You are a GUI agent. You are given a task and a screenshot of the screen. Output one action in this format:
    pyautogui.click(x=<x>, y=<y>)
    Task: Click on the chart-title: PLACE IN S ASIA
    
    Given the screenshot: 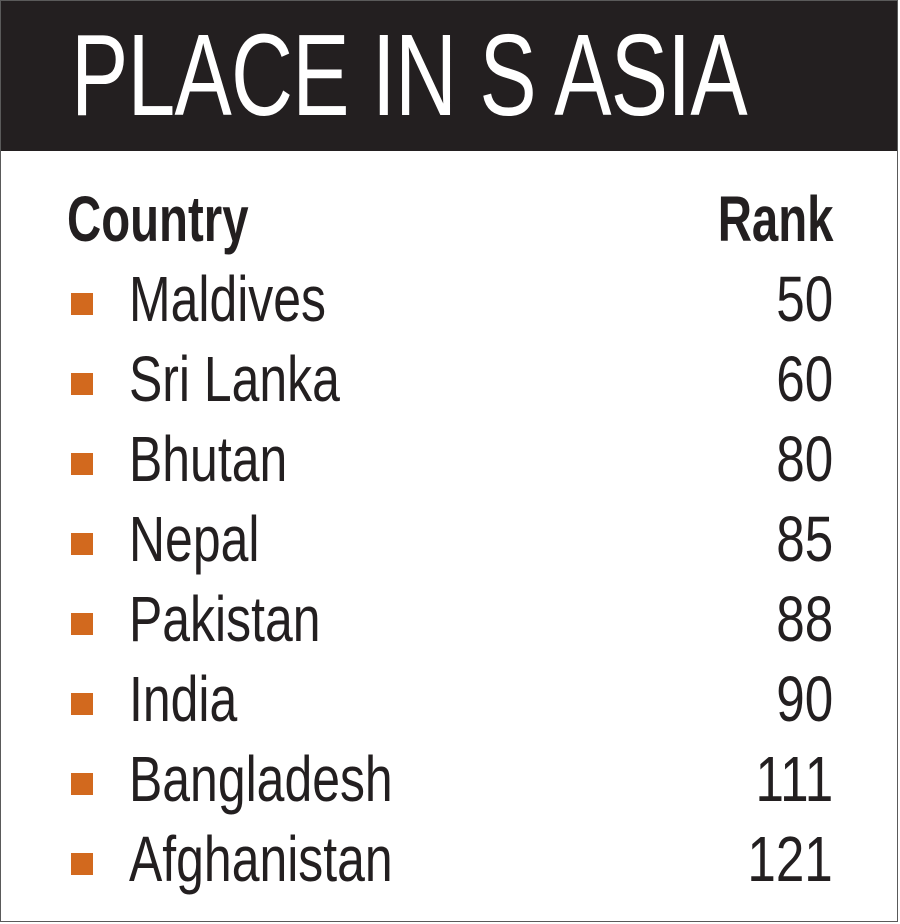 What is the action you would take?
    pyautogui.click(x=409, y=75)
    